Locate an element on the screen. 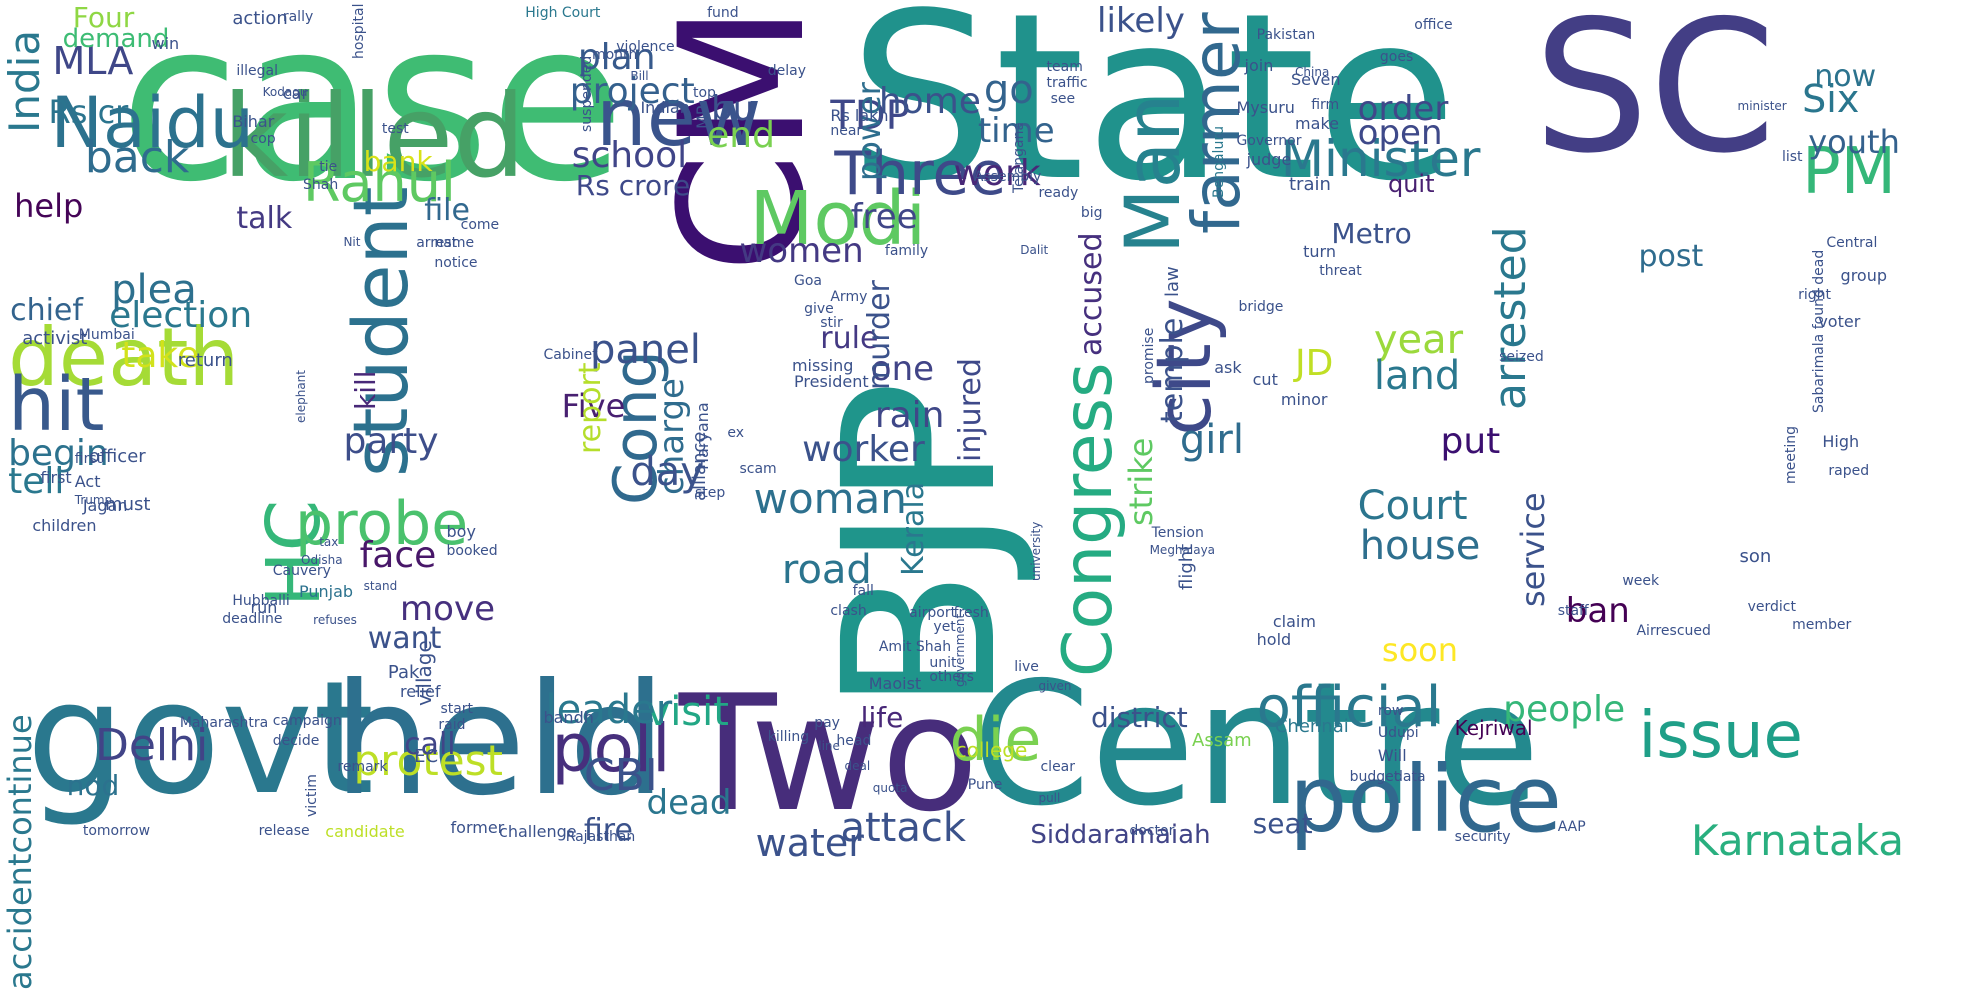  word-fall: fall is located at coordinates (863, 591).